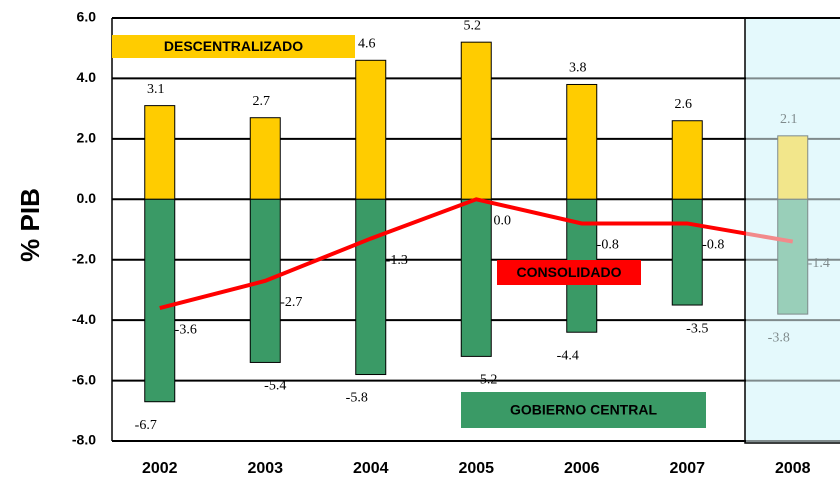  Describe the element at coordinates (84, 319) in the screenshot. I see `y-tick-label: -4.0` at that location.